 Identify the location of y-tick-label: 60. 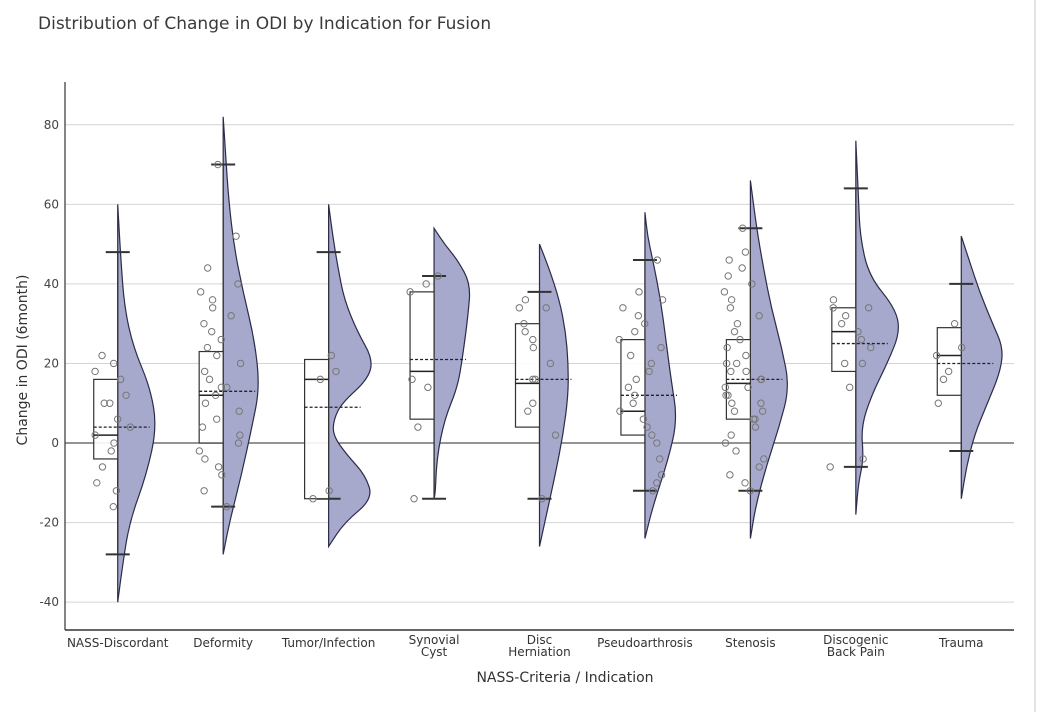
(51, 204).